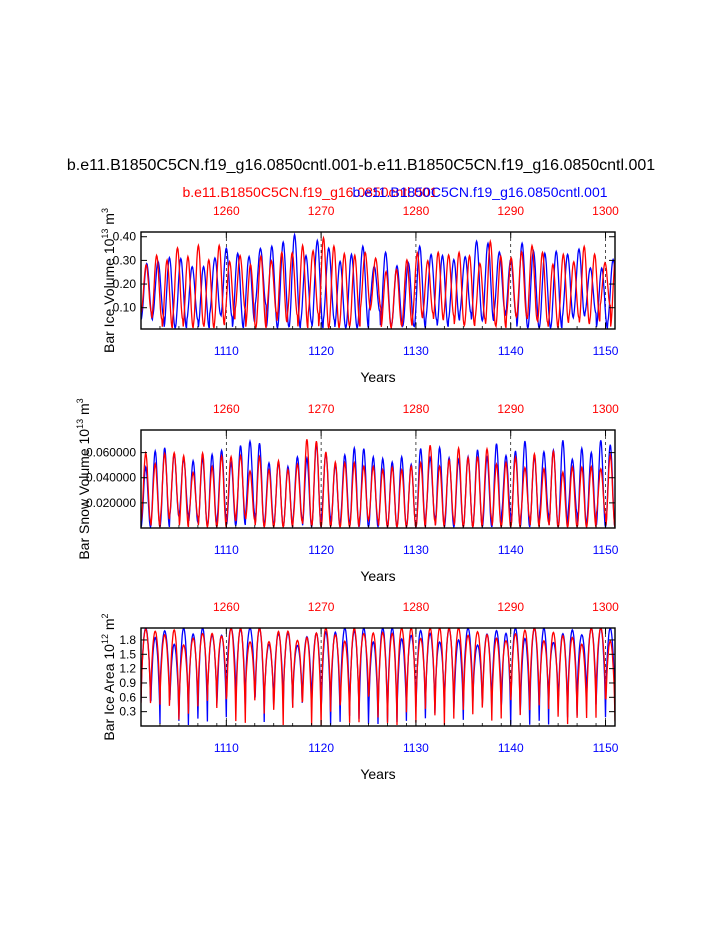 Image resolution: width=723 pixels, height=935 pixels. I want to click on y-tick-label: 1.5, so click(127, 654).